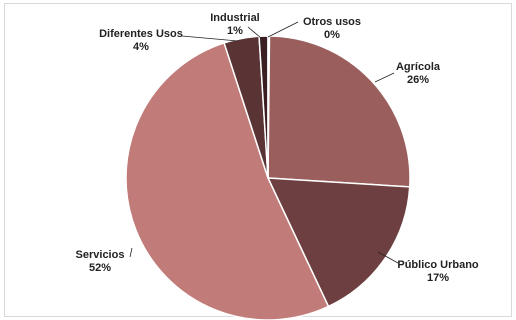  I want to click on pie-slice-publico-urbano, so click(338, 242).